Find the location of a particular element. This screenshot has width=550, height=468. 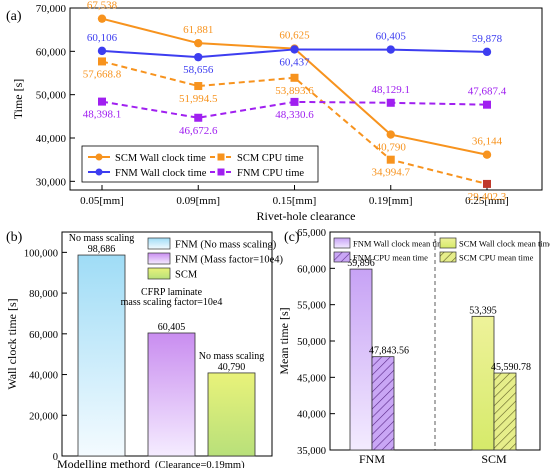

panel-a-data-label: 51,994.5 is located at coordinates (198, 99).